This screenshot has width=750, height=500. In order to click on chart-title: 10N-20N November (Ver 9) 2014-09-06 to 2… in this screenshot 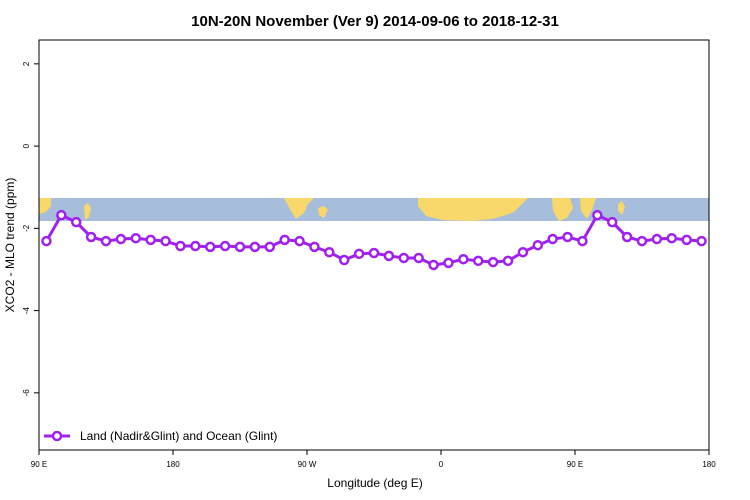, I will do `click(375, 21)`.